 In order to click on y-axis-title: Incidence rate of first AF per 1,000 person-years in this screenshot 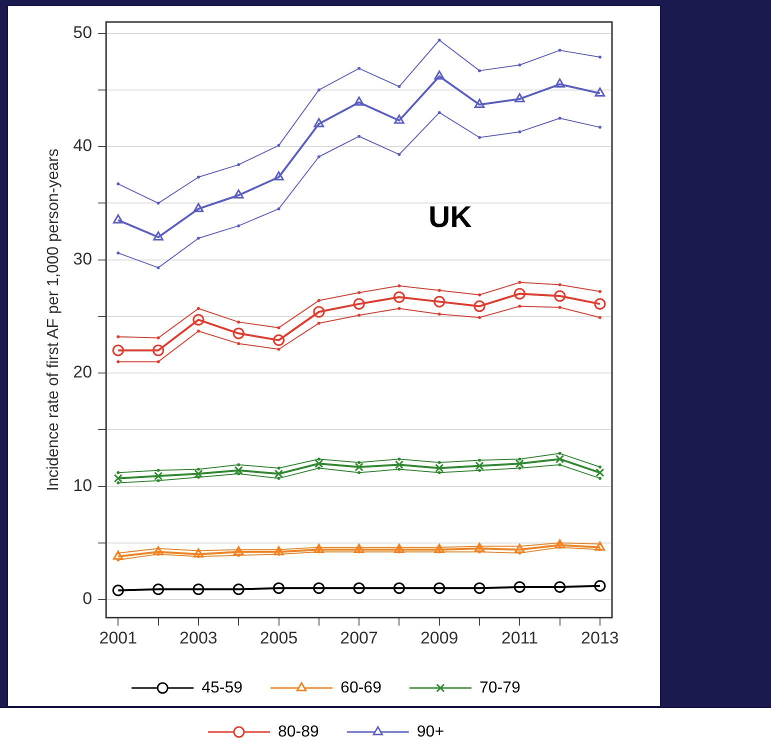, I will do `click(53, 320)`.